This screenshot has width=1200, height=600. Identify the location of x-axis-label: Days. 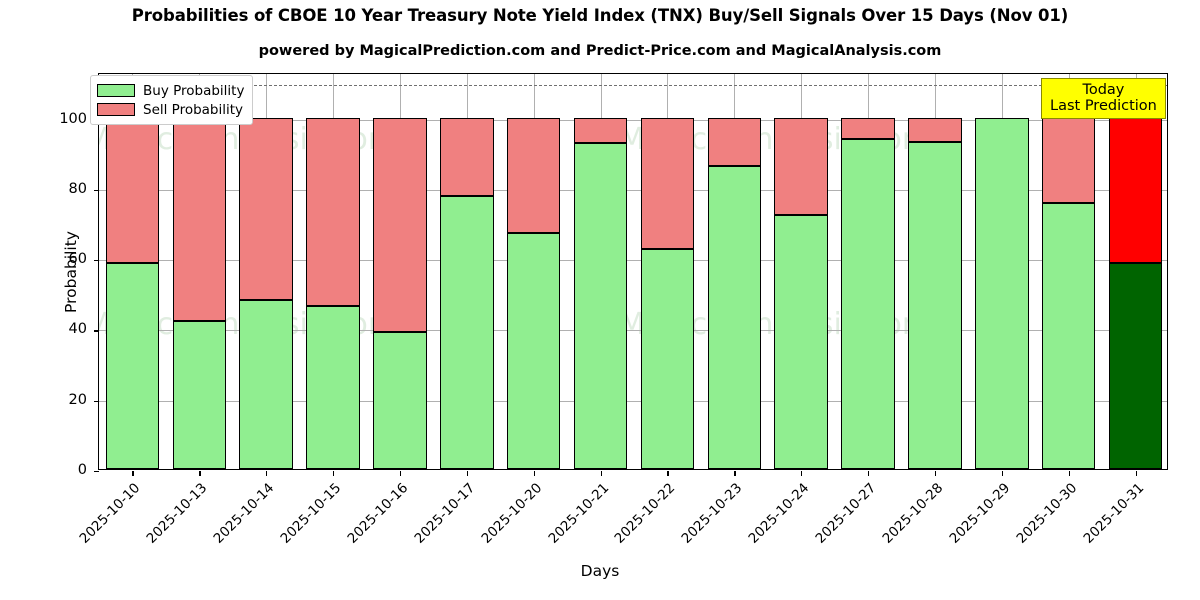
(600, 571).